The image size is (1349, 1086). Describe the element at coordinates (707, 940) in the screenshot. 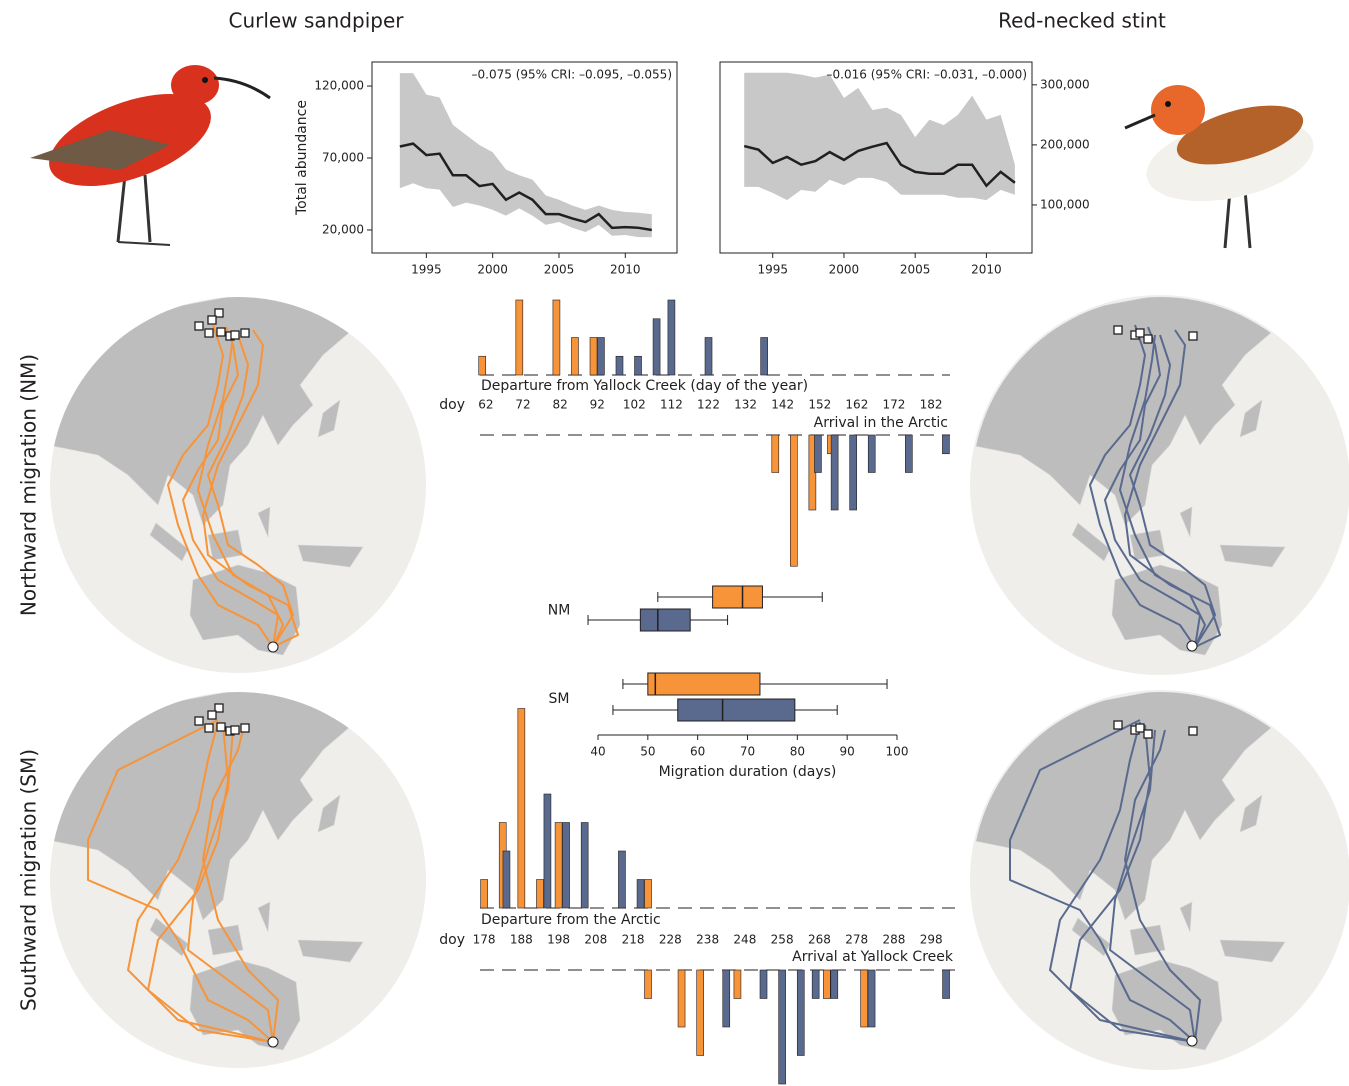

I see `x-tick-label: 238` at that location.